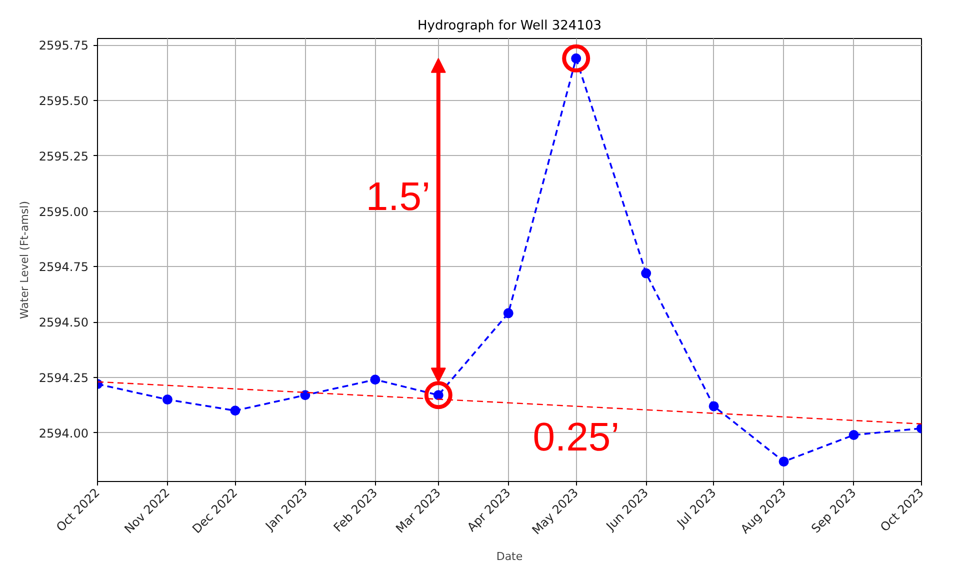 The width and height of the screenshot is (961, 578). I want to click on annotation: 1.5’, so click(398, 196).